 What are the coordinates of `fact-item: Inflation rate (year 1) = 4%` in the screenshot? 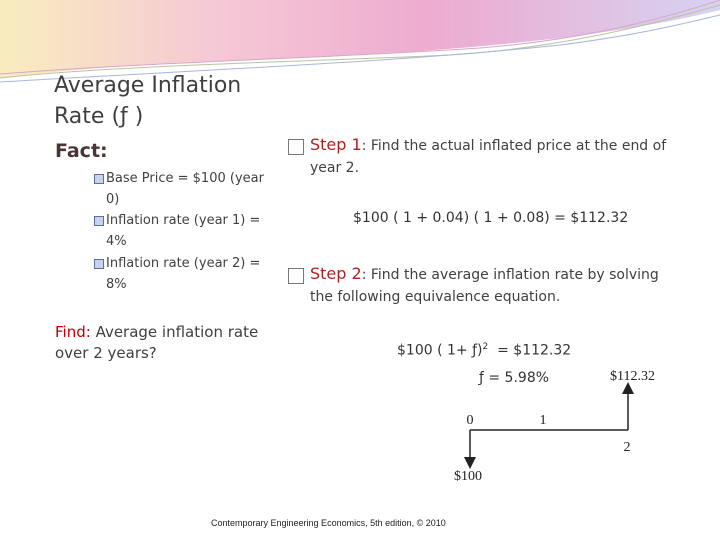 It's located at (181, 231).